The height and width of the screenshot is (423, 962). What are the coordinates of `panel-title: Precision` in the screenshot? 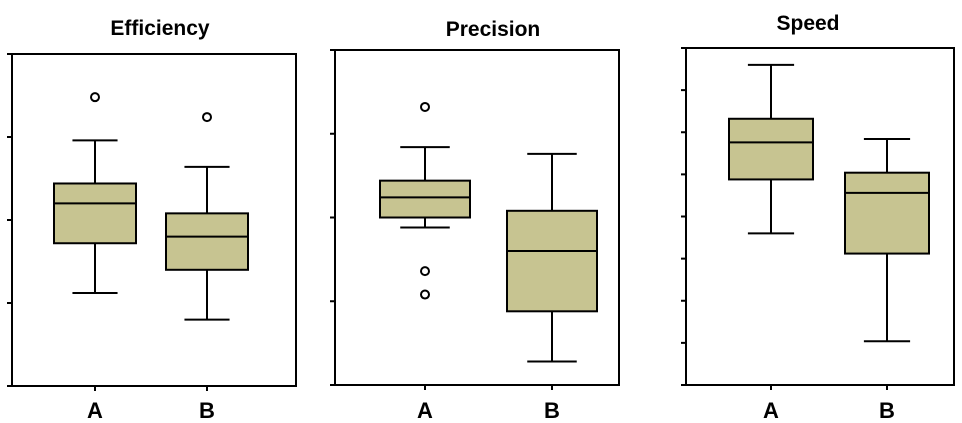 It's located at (493, 29).